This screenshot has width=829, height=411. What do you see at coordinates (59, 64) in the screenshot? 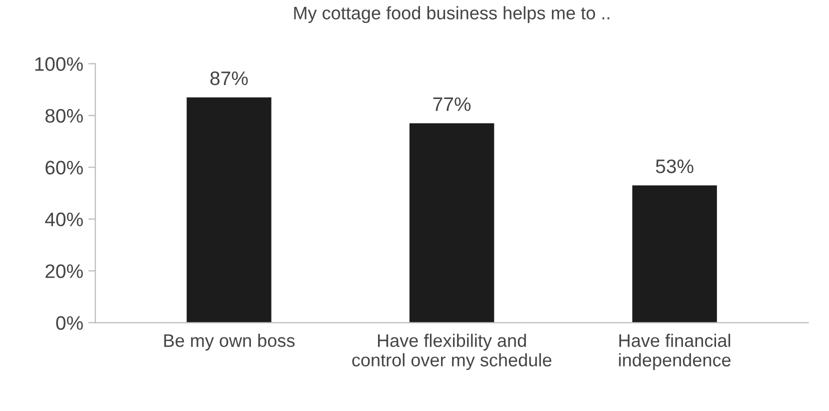
I see `y-tick-label: 100%` at bounding box center [59, 64].